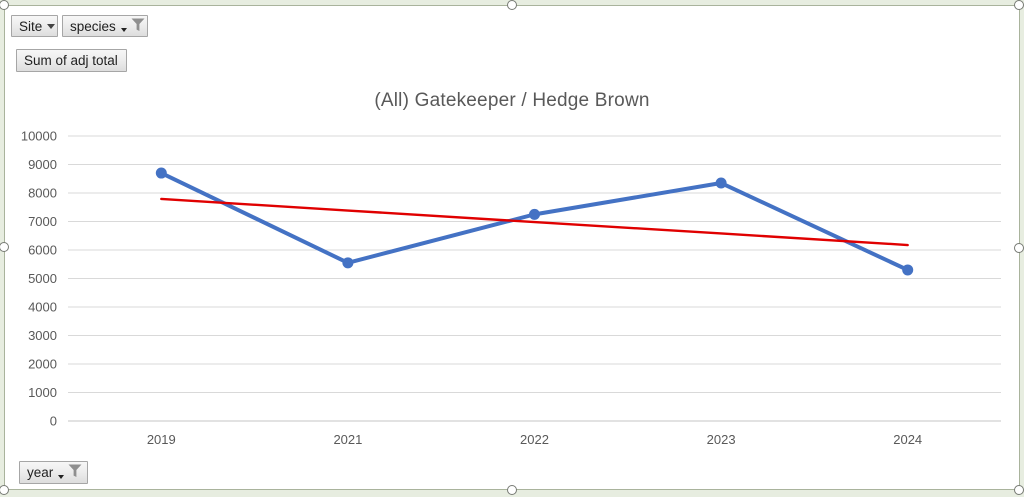  What do you see at coordinates (4, 5) in the screenshot?
I see `selection-handle-top-left` at bounding box center [4, 5].